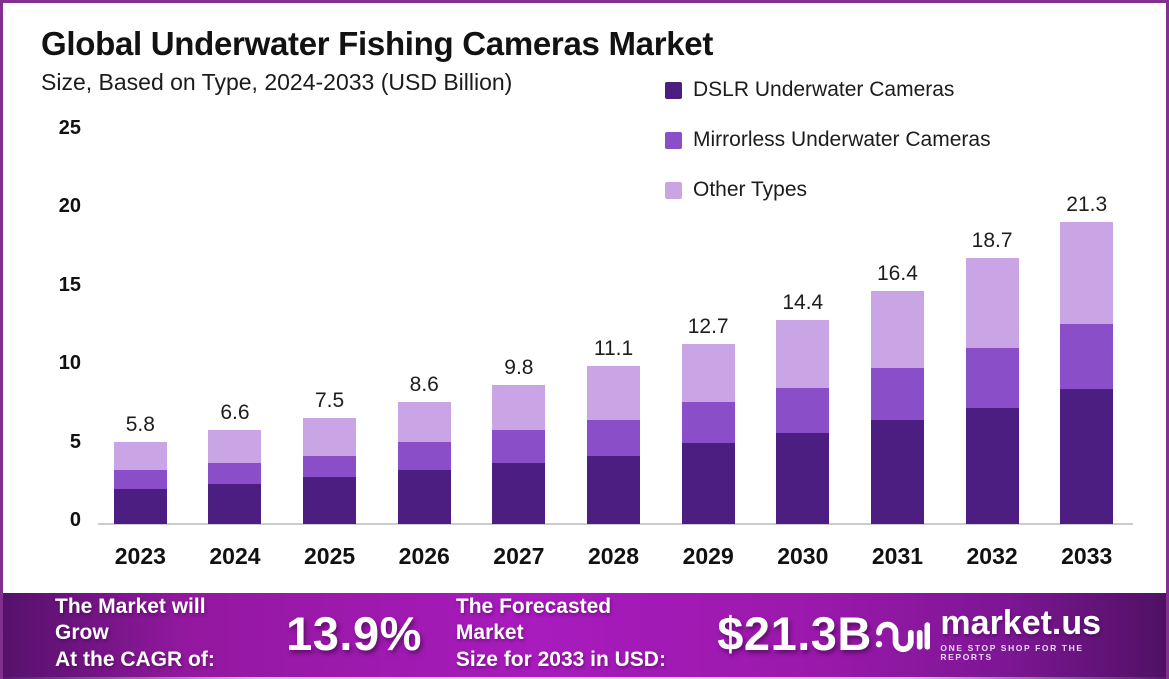  What do you see at coordinates (992, 241) in the screenshot?
I see `bar-total-label: 18.7` at bounding box center [992, 241].